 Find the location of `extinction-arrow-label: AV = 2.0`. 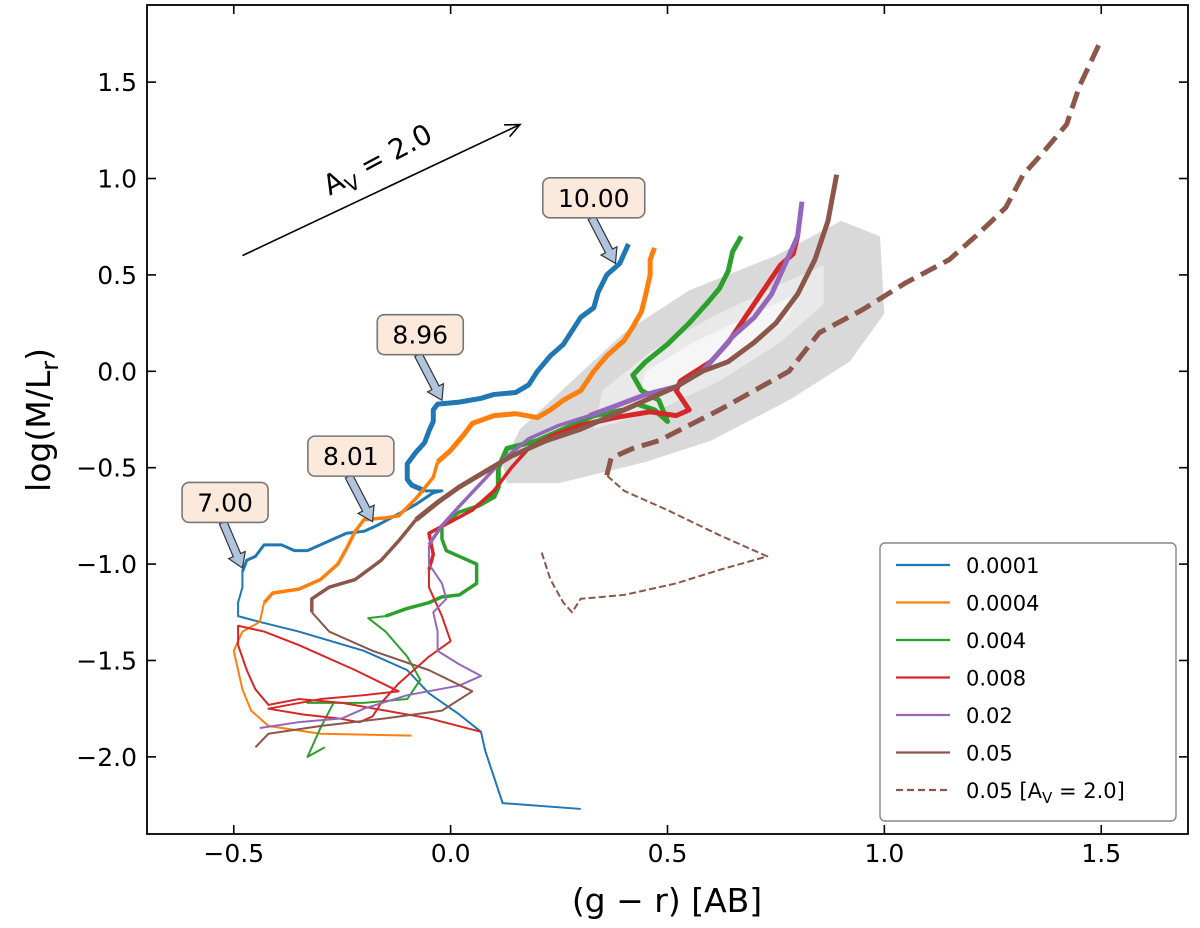

extinction-arrow-label: AV = 2.0 is located at coordinates (378, 161).